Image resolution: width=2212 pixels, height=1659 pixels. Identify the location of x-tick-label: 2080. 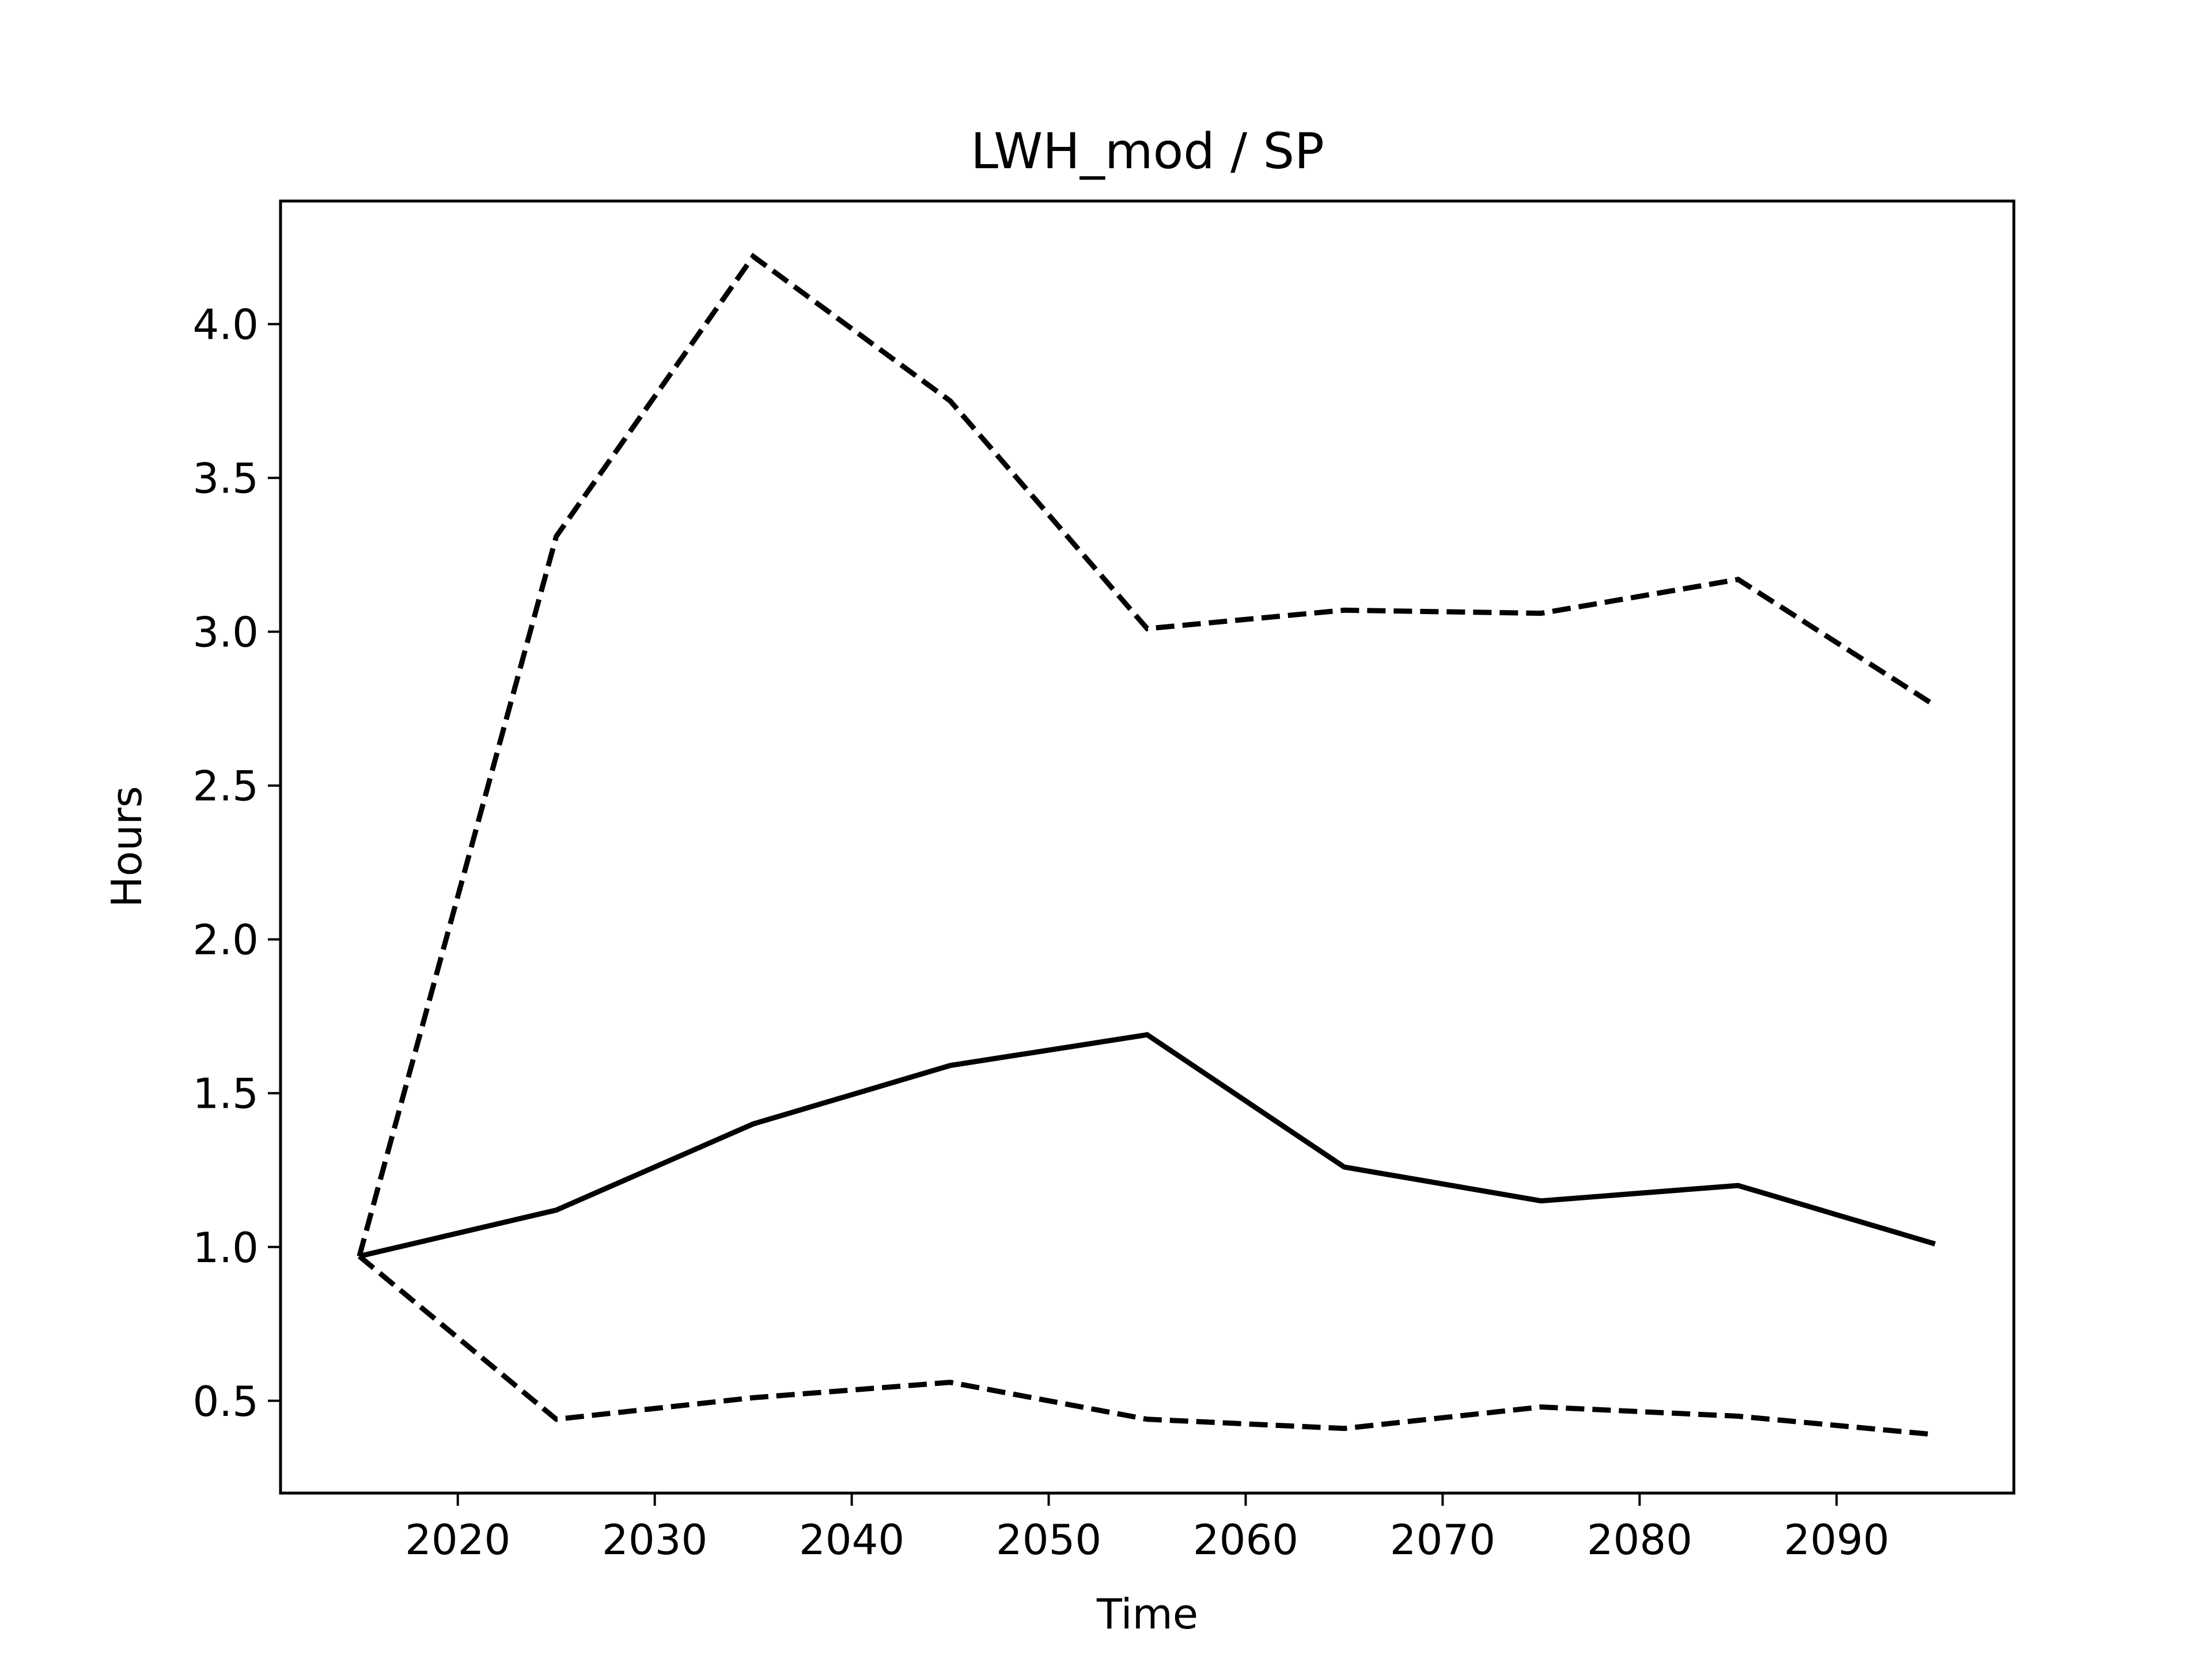
(1639, 1540).